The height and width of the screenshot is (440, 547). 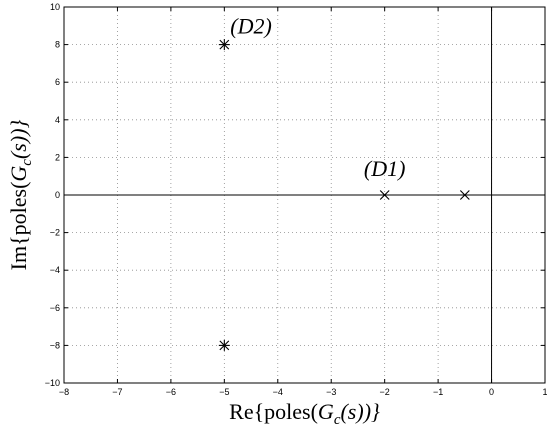 I want to click on x-tick-label: −6, so click(x=171, y=392).